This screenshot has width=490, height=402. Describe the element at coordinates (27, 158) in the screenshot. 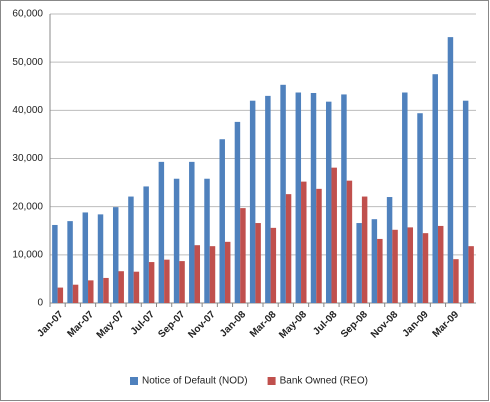

I see `y-tick-label: 30,000` at that location.